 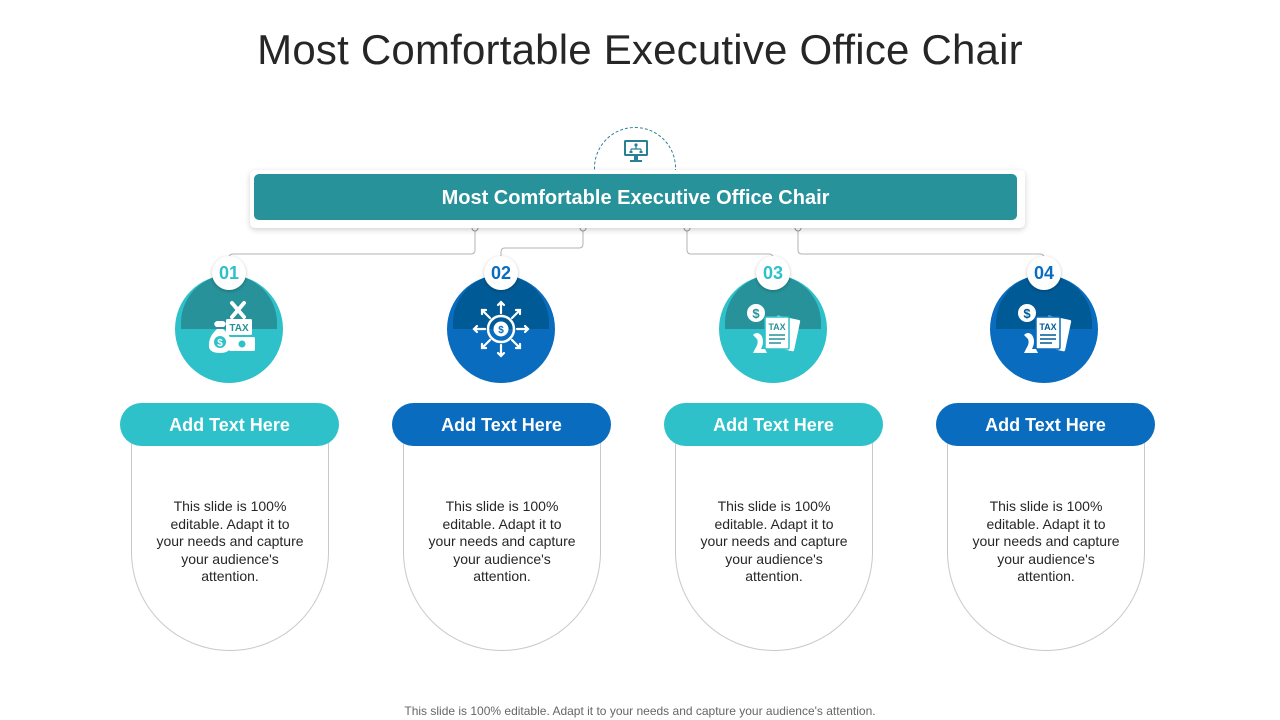 I want to click on step-1-icon-circle: TAX $, so click(x=229, y=329).